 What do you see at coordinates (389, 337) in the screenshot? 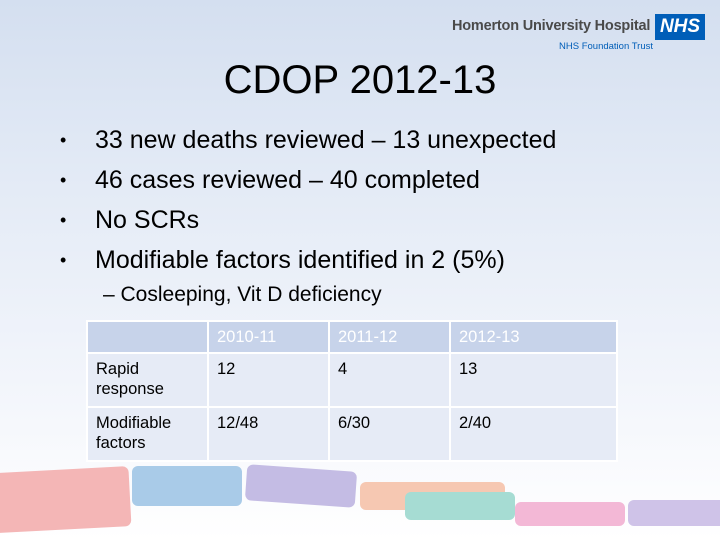
I see `header-cell: 2011-12` at bounding box center [389, 337].